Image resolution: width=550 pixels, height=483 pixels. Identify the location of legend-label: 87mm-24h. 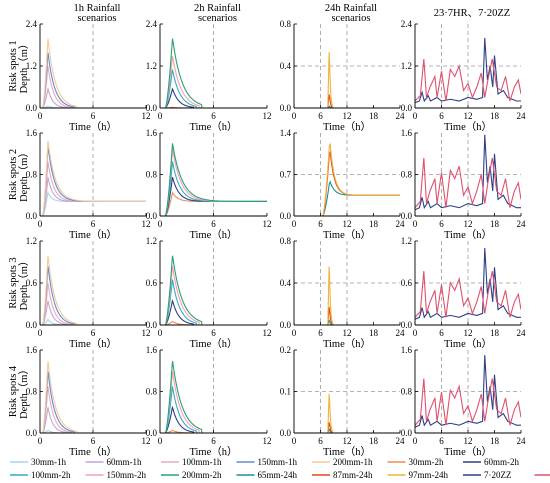
(353, 475).